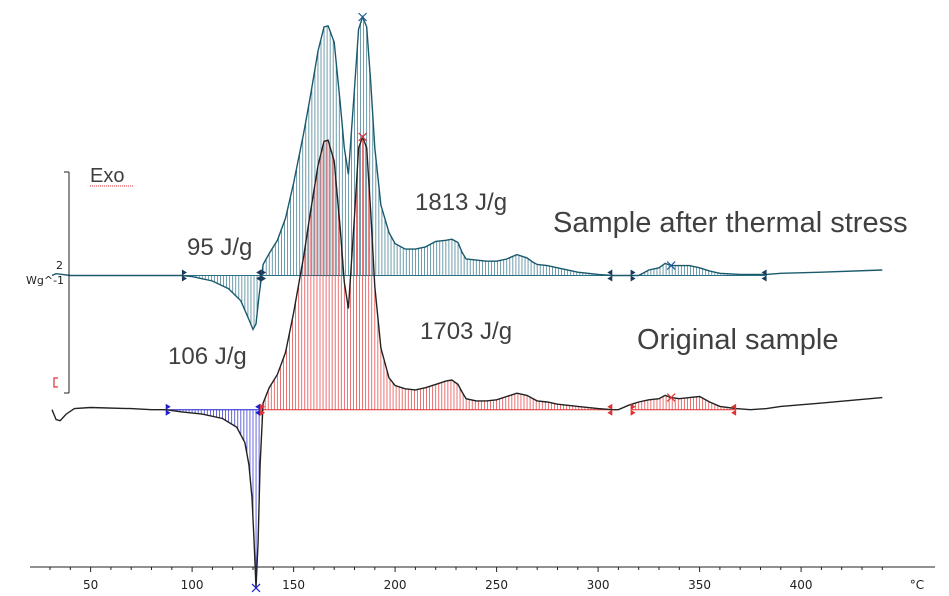  What do you see at coordinates (730, 223) in the screenshot?
I see `annotation-thermal-stress: Sample after thermal stress` at bounding box center [730, 223].